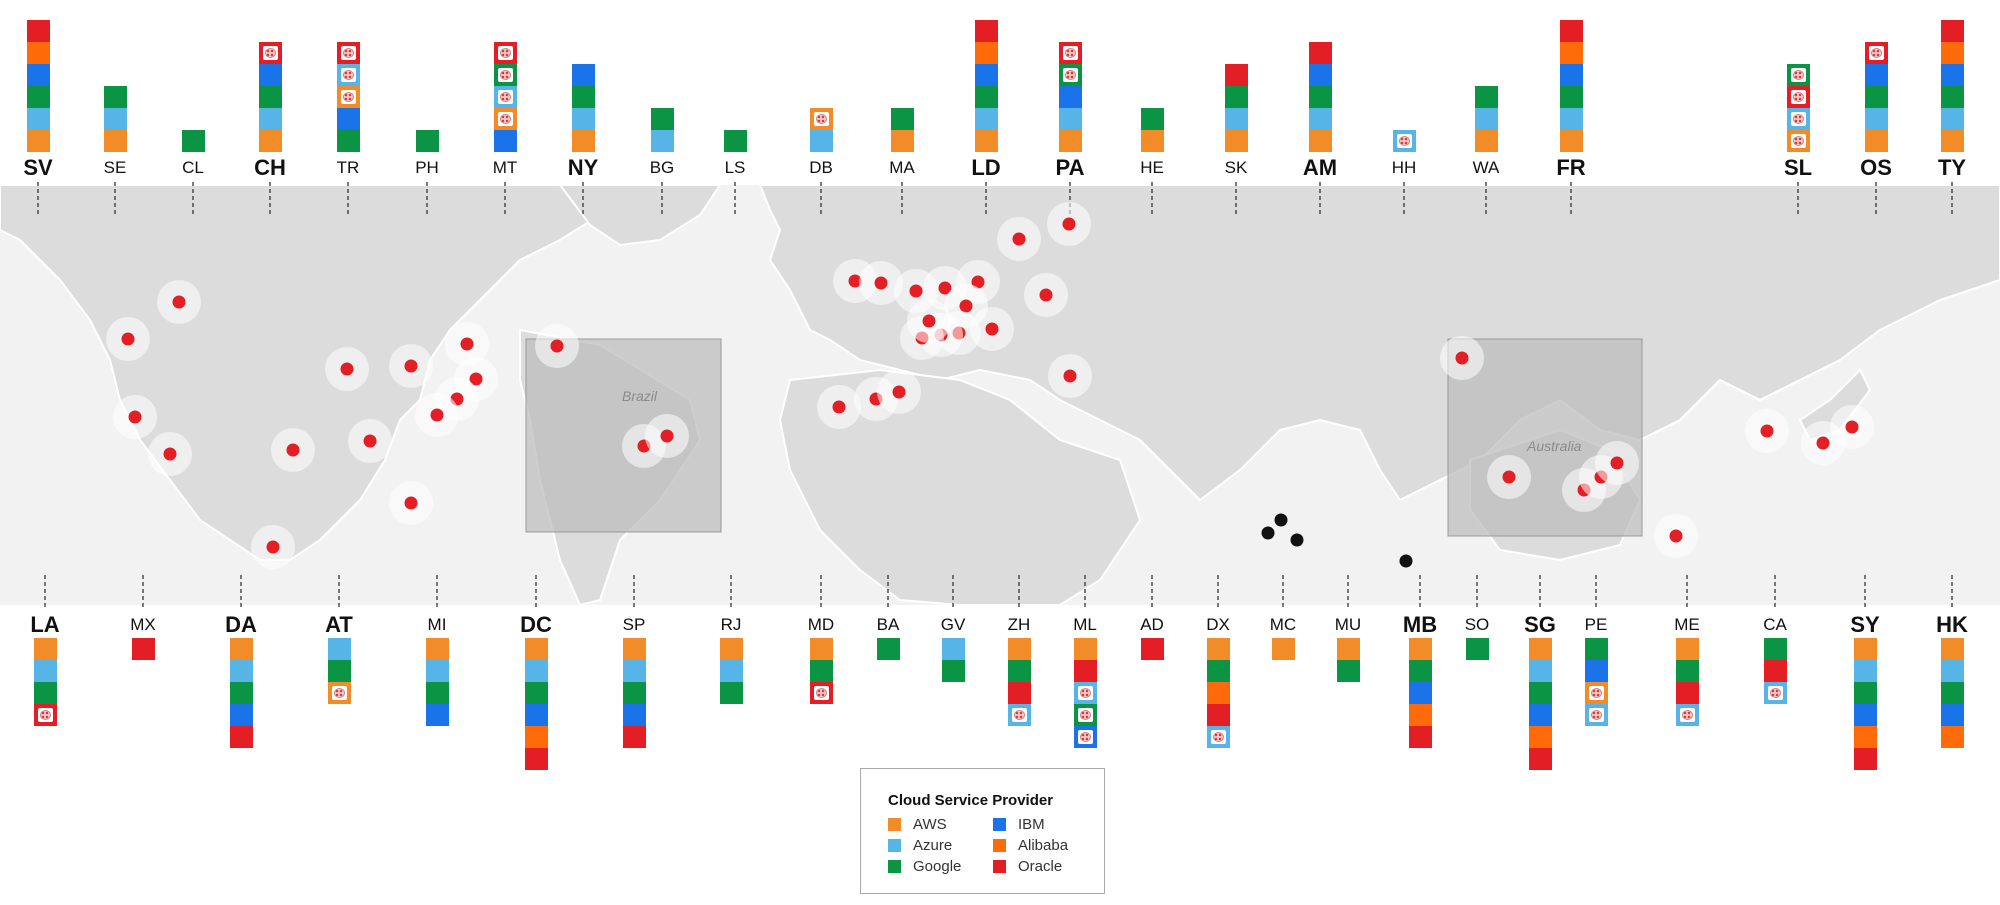  Describe the element at coordinates (45, 624) in the screenshot. I see `region-label-la: LA` at that location.